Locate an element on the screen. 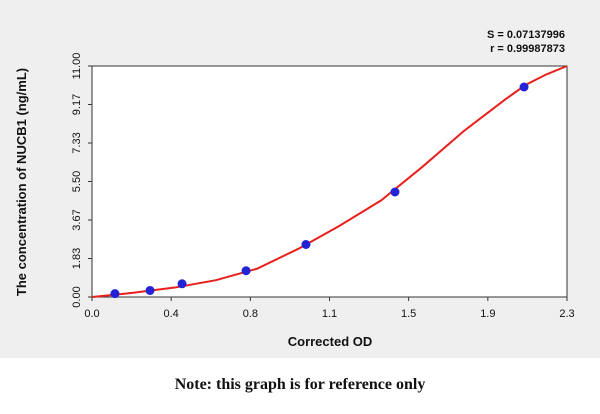 The width and height of the screenshot is (600, 414). y-tick-label: 5.50 is located at coordinates (77, 181).